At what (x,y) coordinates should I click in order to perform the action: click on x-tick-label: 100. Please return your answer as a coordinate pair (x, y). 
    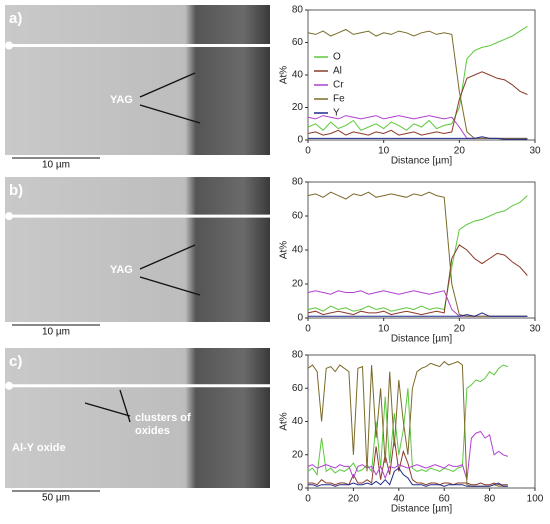
    Looking at the image, I should click on (535, 499).